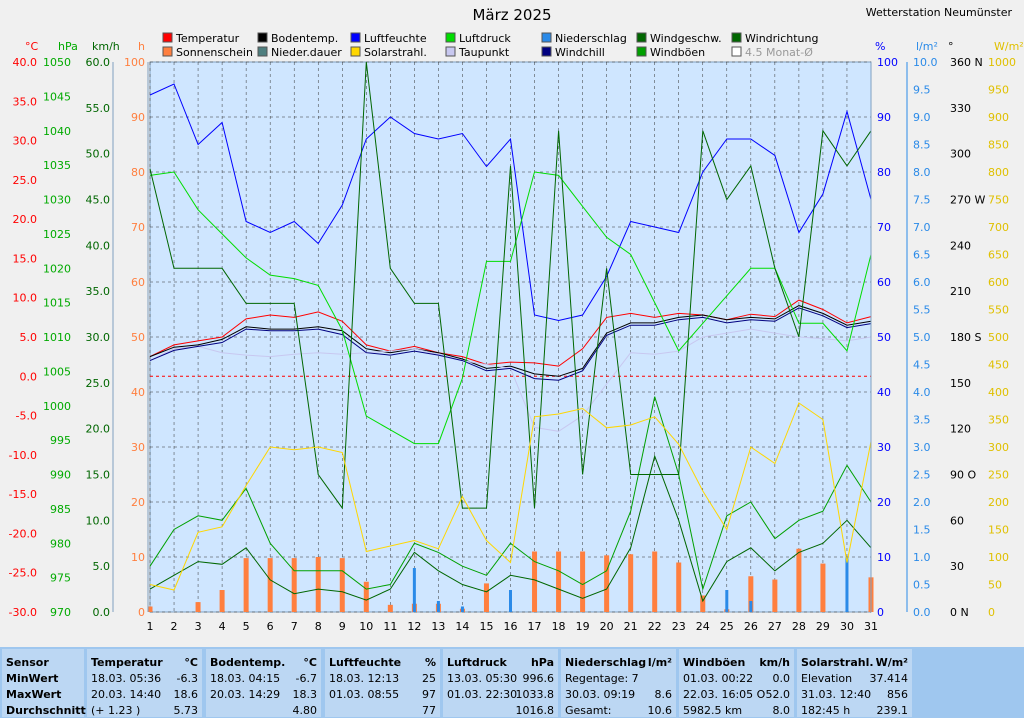 This screenshot has width=1024, height=718. Describe the element at coordinates (134, 62) in the screenshot. I see `tick-label-sun: 100` at that location.